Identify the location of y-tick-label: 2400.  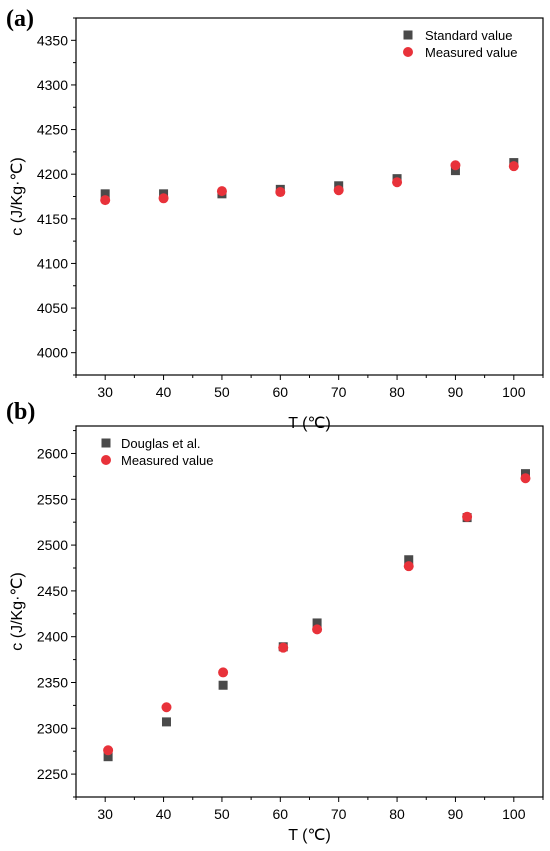
(52, 637).